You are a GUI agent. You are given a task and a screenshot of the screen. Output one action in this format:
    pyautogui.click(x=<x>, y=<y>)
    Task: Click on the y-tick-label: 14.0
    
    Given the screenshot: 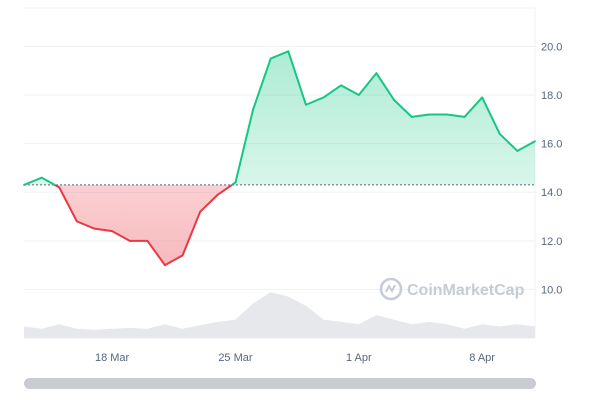 What is the action you would take?
    pyautogui.click(x=551, y=193)
    